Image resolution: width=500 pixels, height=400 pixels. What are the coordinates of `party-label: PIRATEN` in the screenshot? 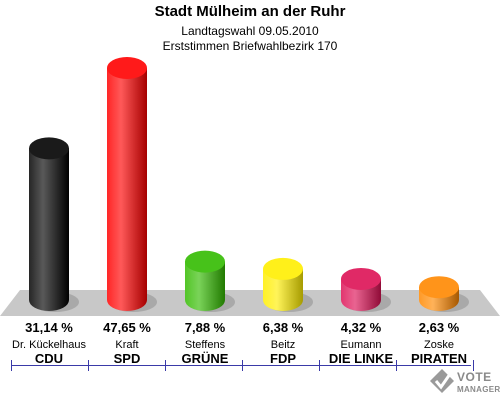 It's located at (439, 358).